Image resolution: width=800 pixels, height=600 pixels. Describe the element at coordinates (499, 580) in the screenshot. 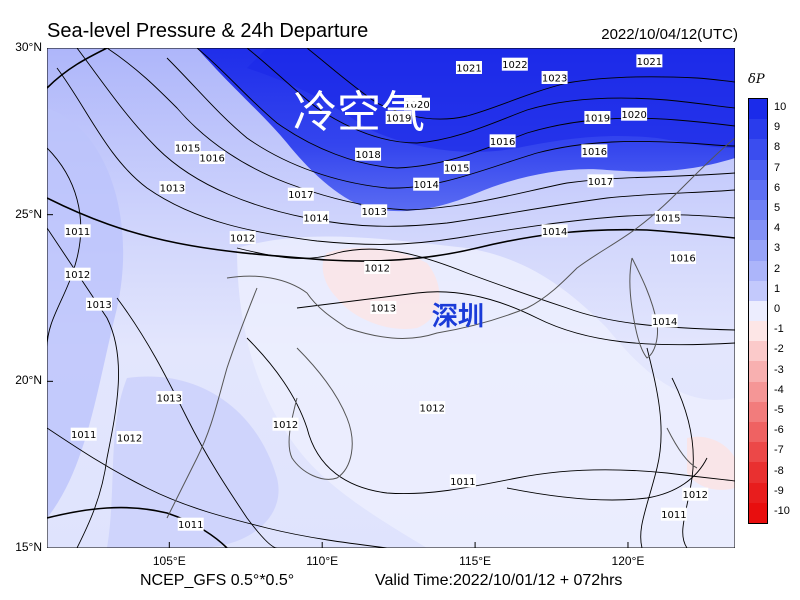

I see `valid-time-label: Valid Time:2022/10/01/12 + 072hrs` at that location.